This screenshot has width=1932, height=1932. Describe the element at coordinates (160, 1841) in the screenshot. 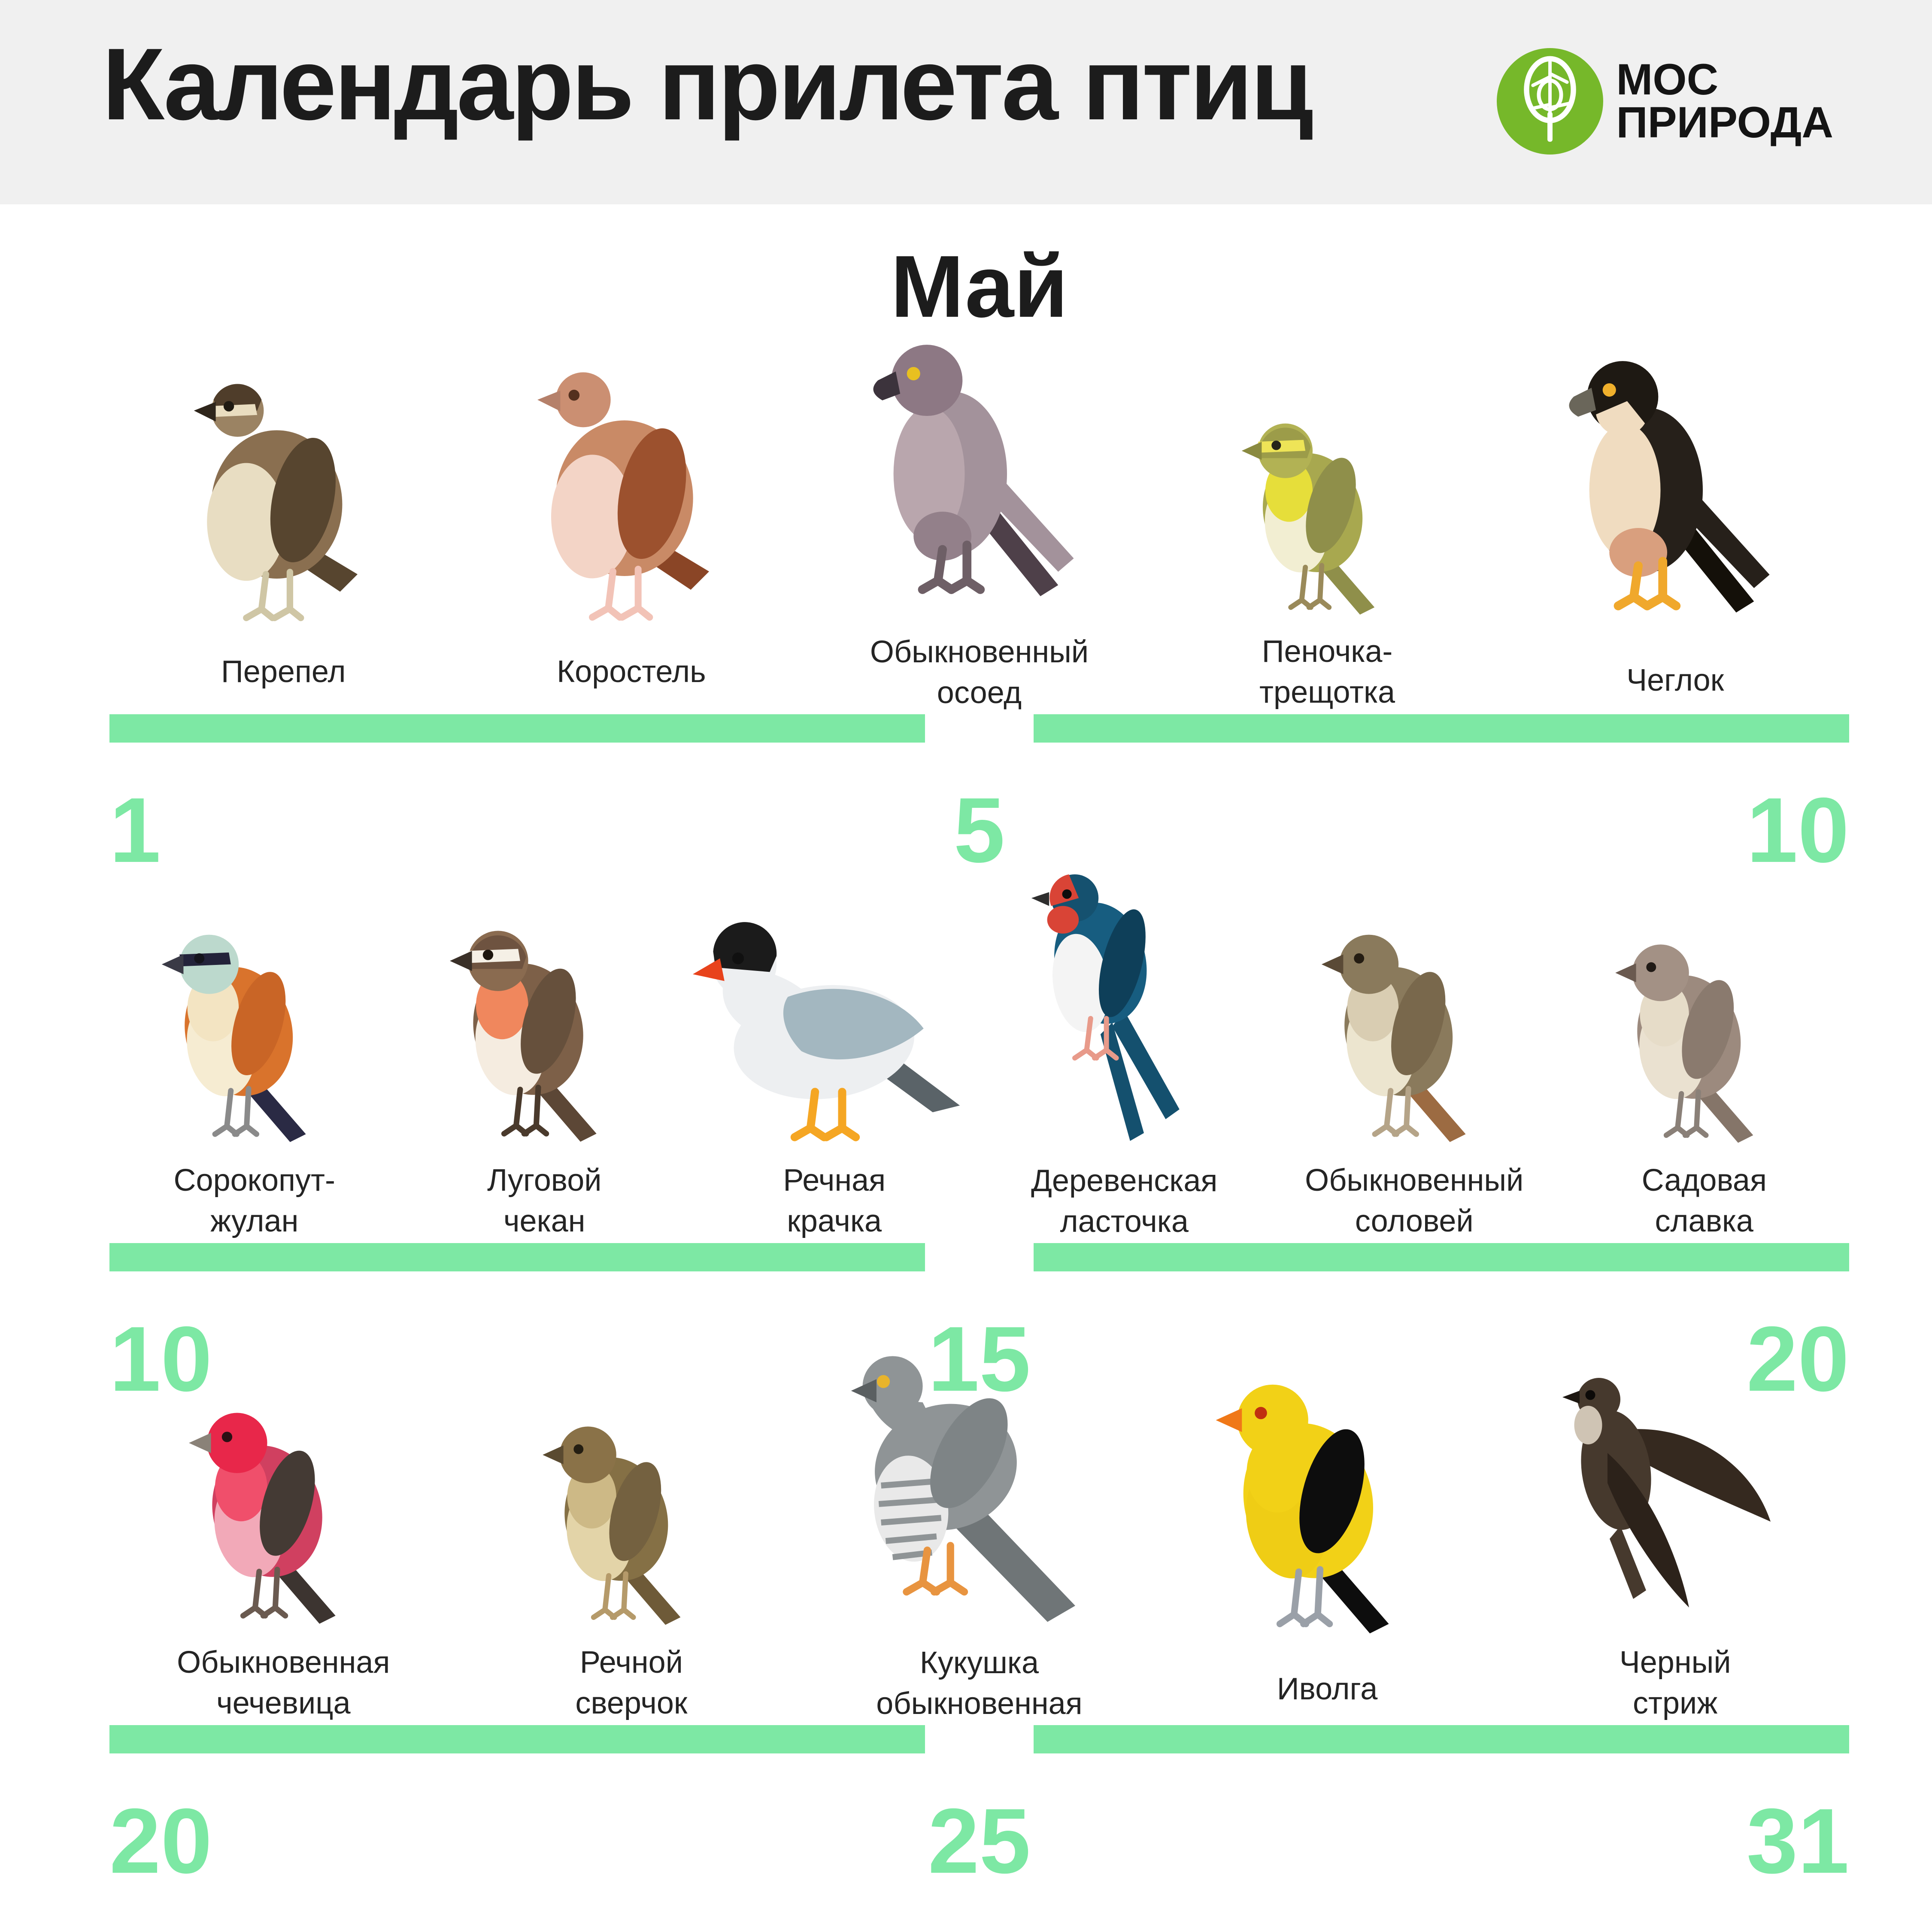

I see `date-start: 20` at that location.